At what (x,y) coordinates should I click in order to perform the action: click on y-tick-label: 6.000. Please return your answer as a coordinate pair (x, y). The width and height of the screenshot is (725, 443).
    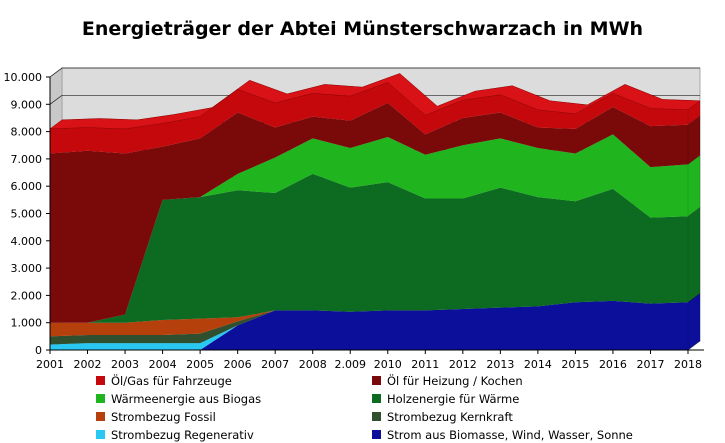
    Looking at the image, I should click on (27, 186).